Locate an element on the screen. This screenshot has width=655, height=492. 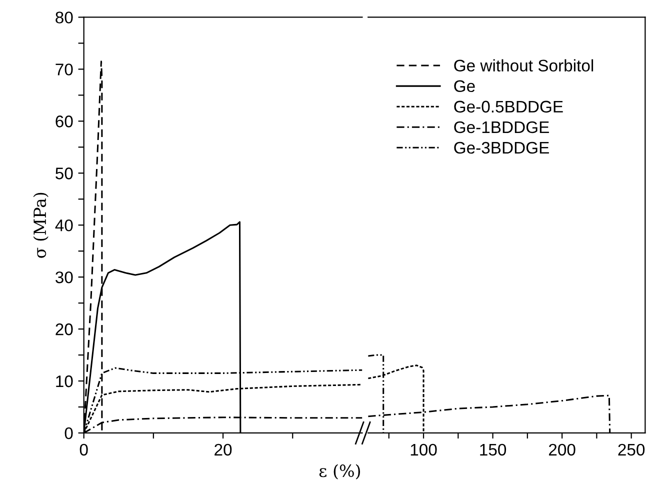
x-tick-label: 200 is located at coordinates (562, 450).